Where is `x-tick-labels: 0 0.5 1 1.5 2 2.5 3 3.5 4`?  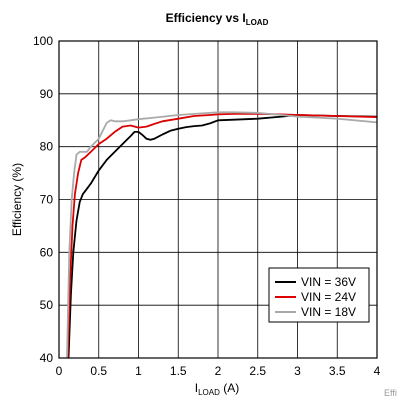
x-tick-labels: 0 0.5 1 1.5 2 2.5 3 3.5 4 is located at coordinates (218, 371).